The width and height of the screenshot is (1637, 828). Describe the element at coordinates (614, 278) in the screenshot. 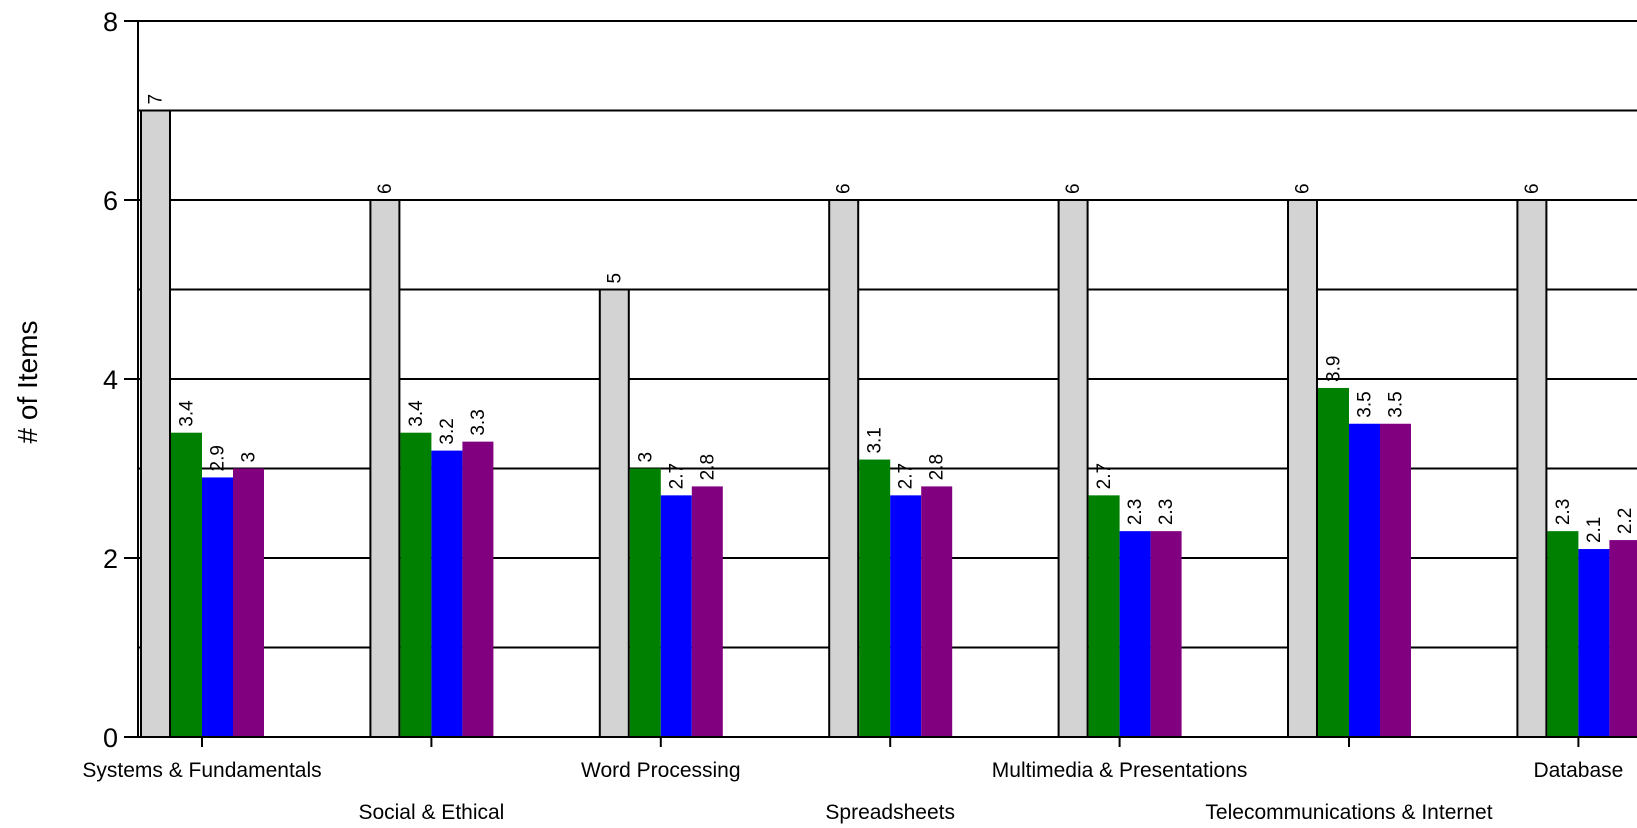

I see `data-label: 5` at that location.